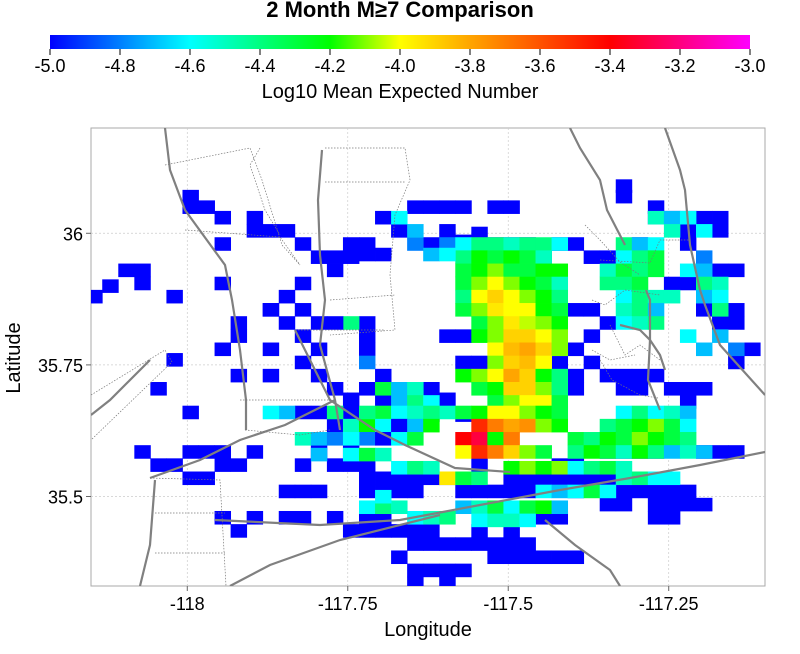 The width and height of the screenshot is (800, 654). I want to click on colorbar-label: Log10 Mean Expected Number, so click(400, 92).